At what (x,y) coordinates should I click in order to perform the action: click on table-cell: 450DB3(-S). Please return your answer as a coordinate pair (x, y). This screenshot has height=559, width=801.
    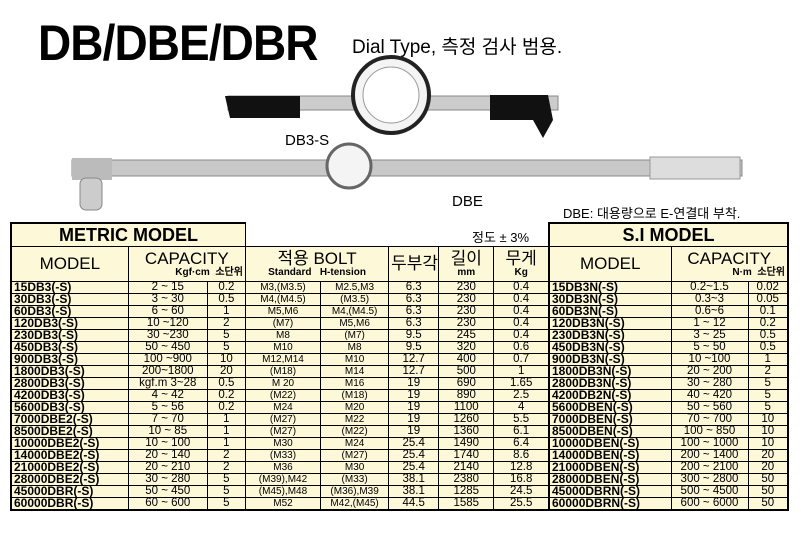
    Looking at the image, I should click on (69, 347).